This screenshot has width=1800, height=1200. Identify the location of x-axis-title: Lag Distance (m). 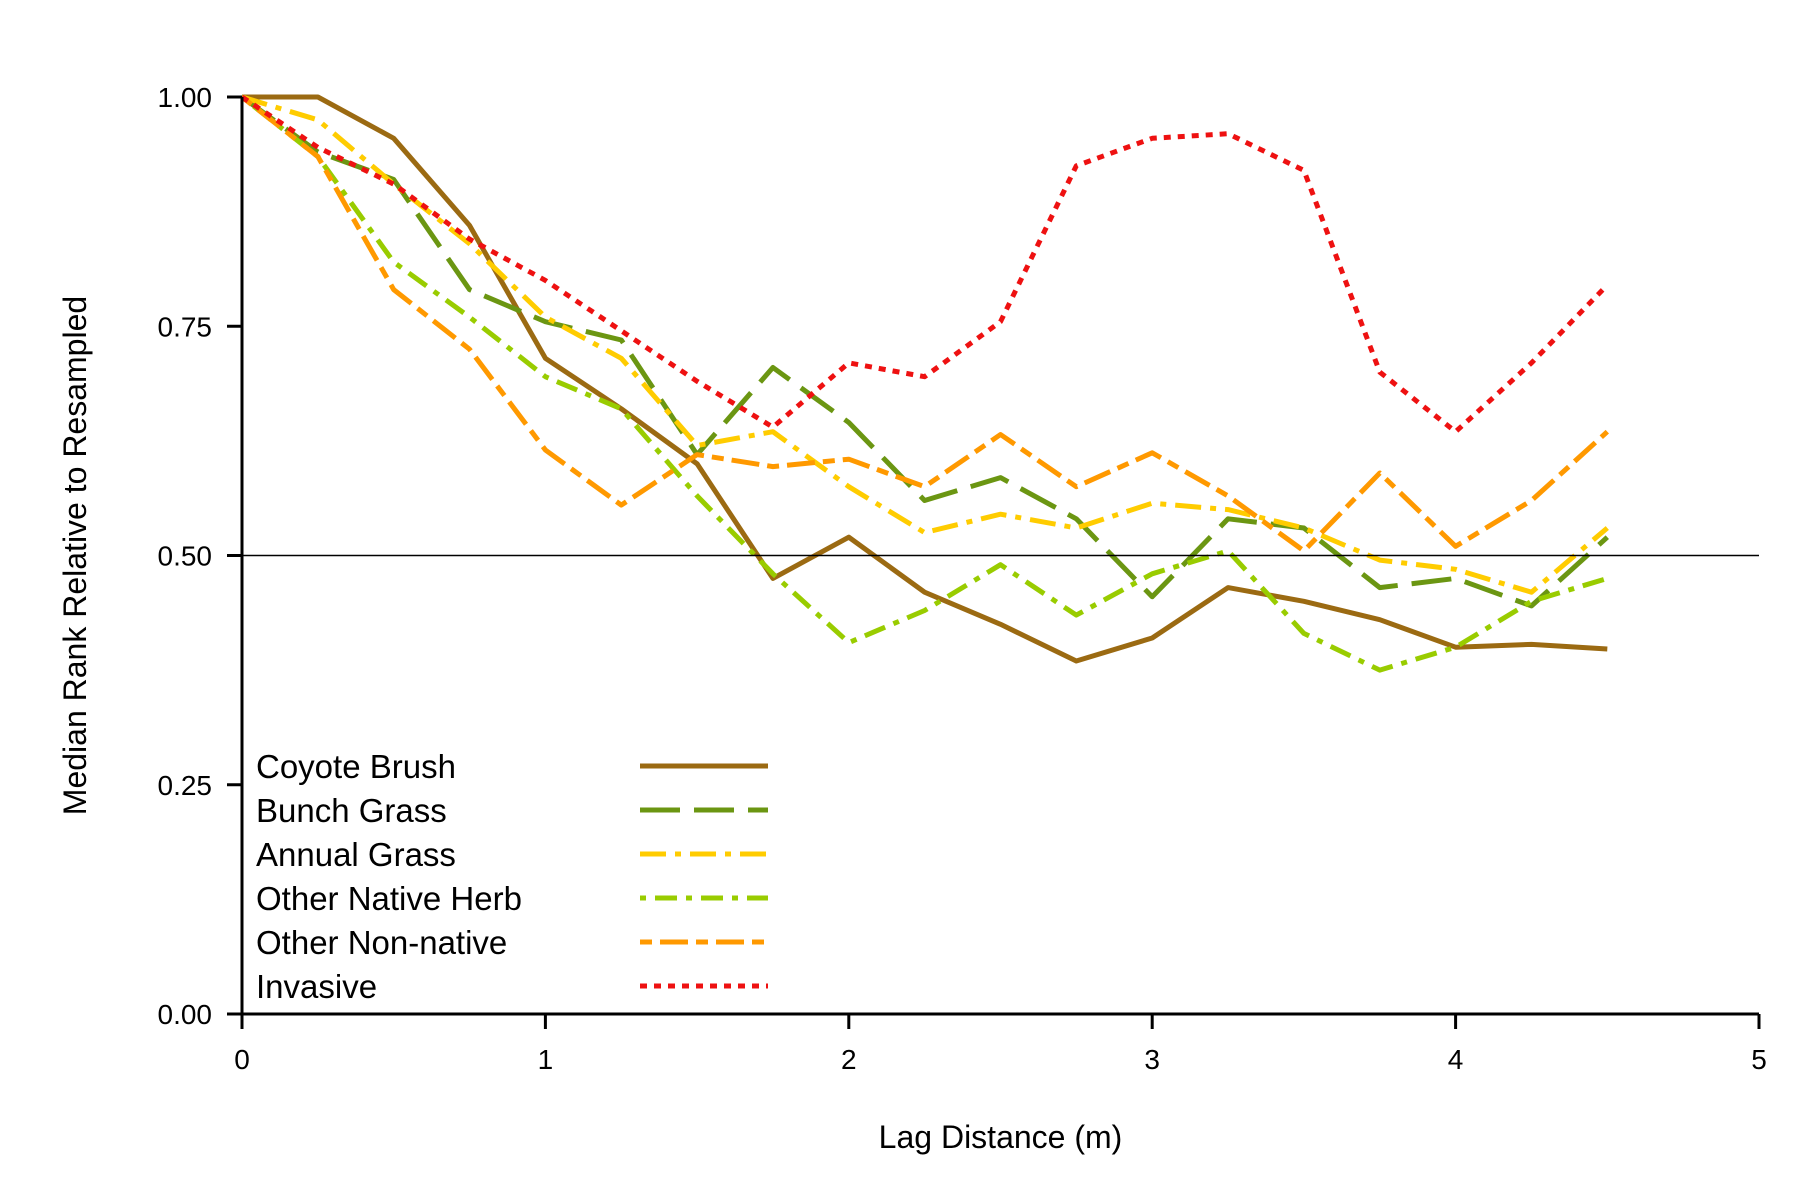
(1001, 1137).